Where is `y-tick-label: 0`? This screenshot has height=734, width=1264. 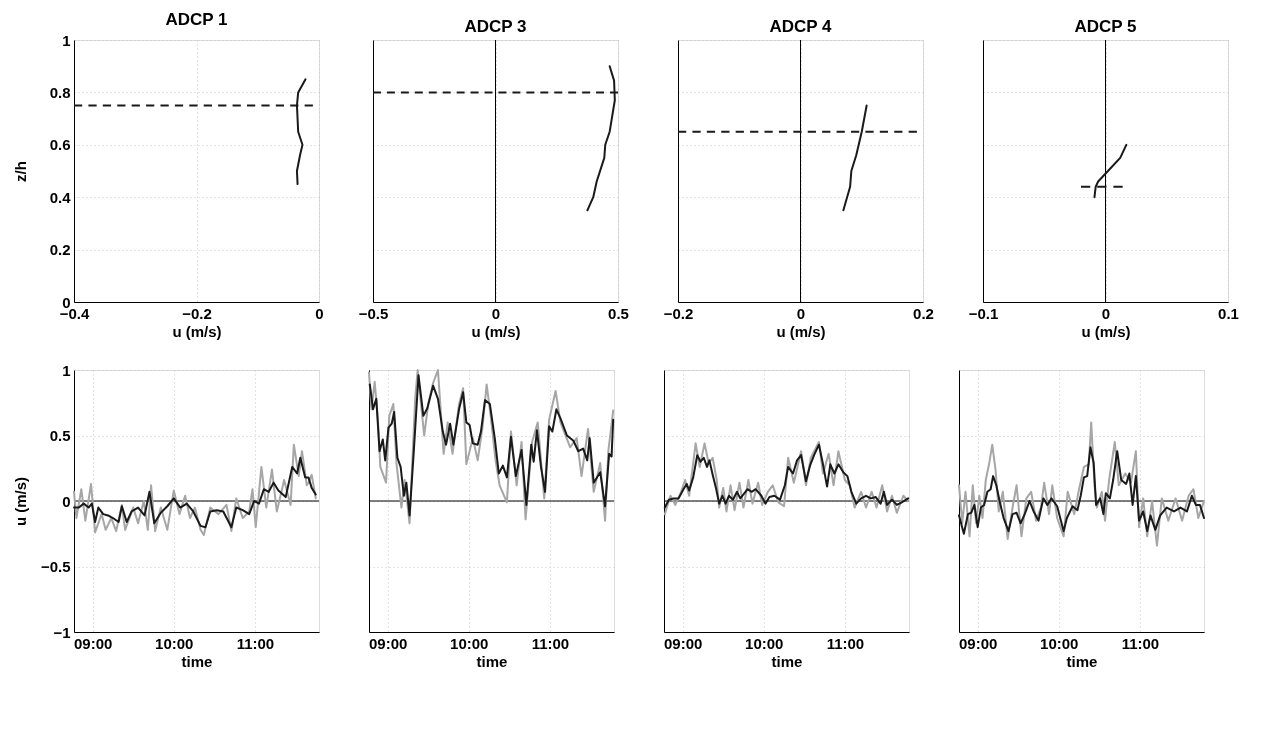 y-tick-label: 0 is located at coordinates (66, 501).